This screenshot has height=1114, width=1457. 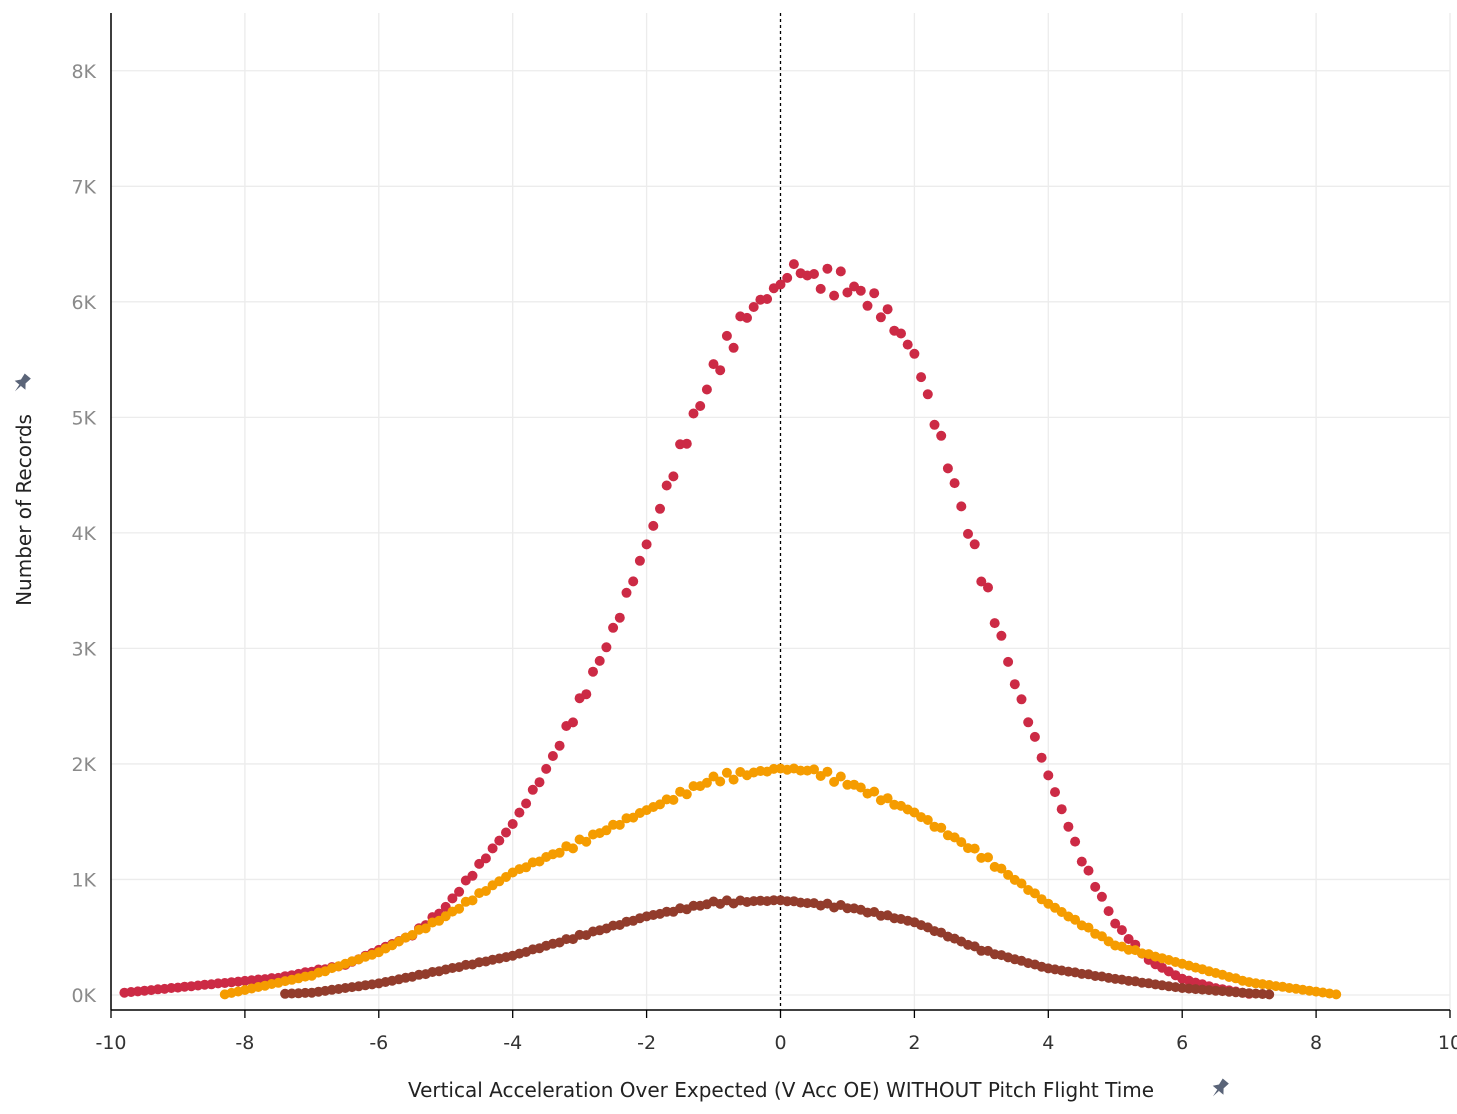 I want to click on x-tick-label: -2, so click(x=646, y=1043).